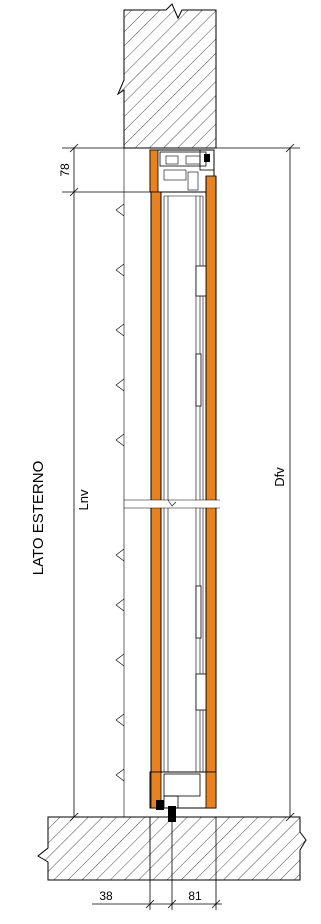 This screenshot has height=924, width=321. Describe the element at coordinates (120, 482) in the screenshot. I see `wall-break-line` at that location.